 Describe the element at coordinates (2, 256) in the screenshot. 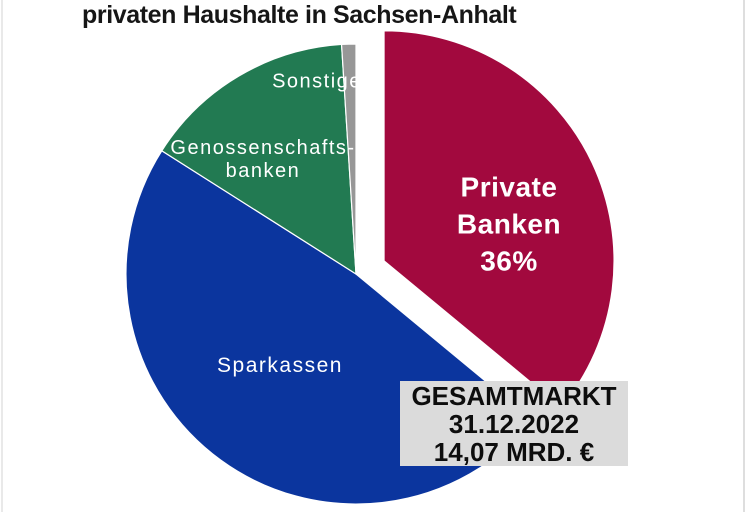

I see `page-edge-left` at that location.